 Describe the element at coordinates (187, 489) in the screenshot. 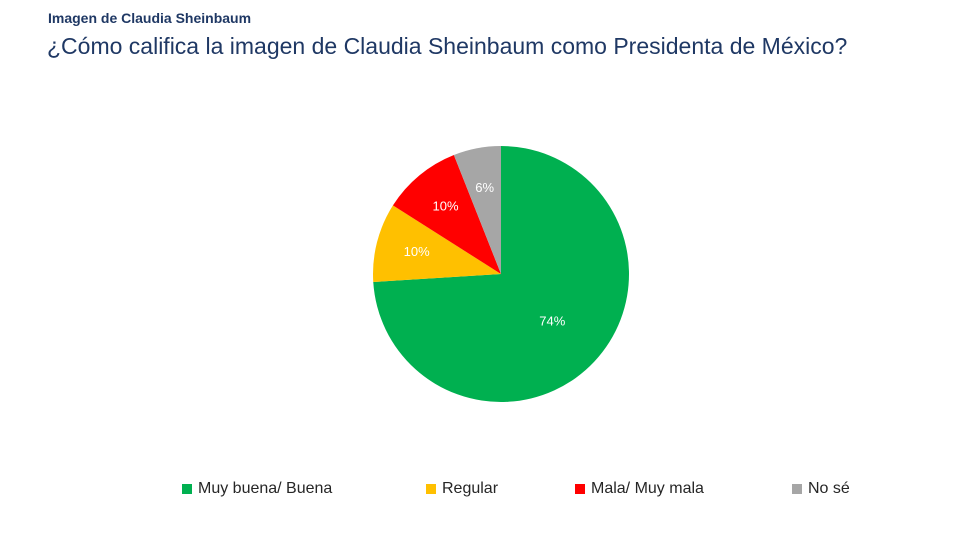

I see `legend-swatch-muy-buena` at that location.